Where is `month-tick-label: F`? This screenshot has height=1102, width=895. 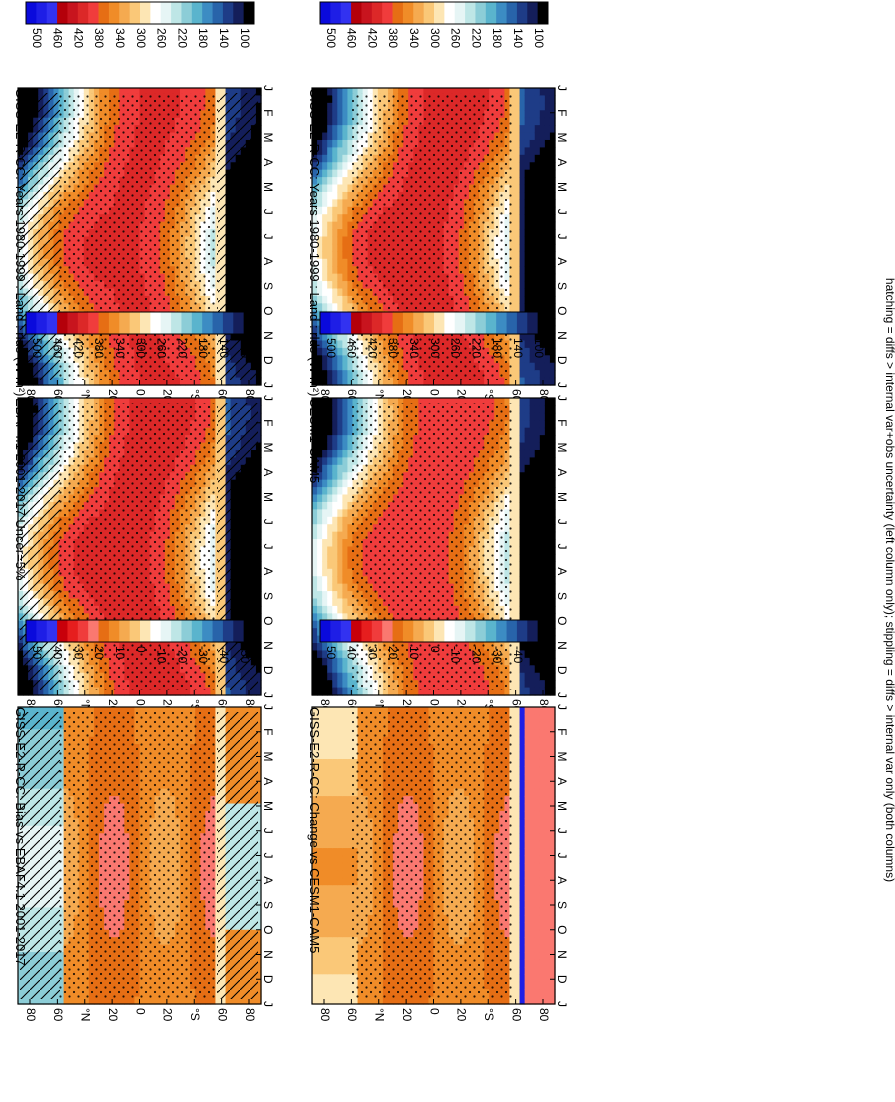 month-tick-label: F is located at coordinates (268, 112).